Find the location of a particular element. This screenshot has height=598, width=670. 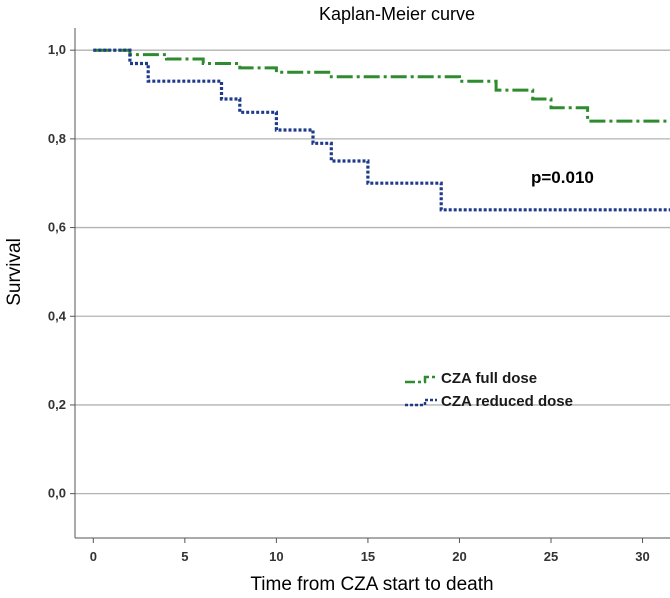

y-tick-label: 0,8 is located at coordinates (57, 138).